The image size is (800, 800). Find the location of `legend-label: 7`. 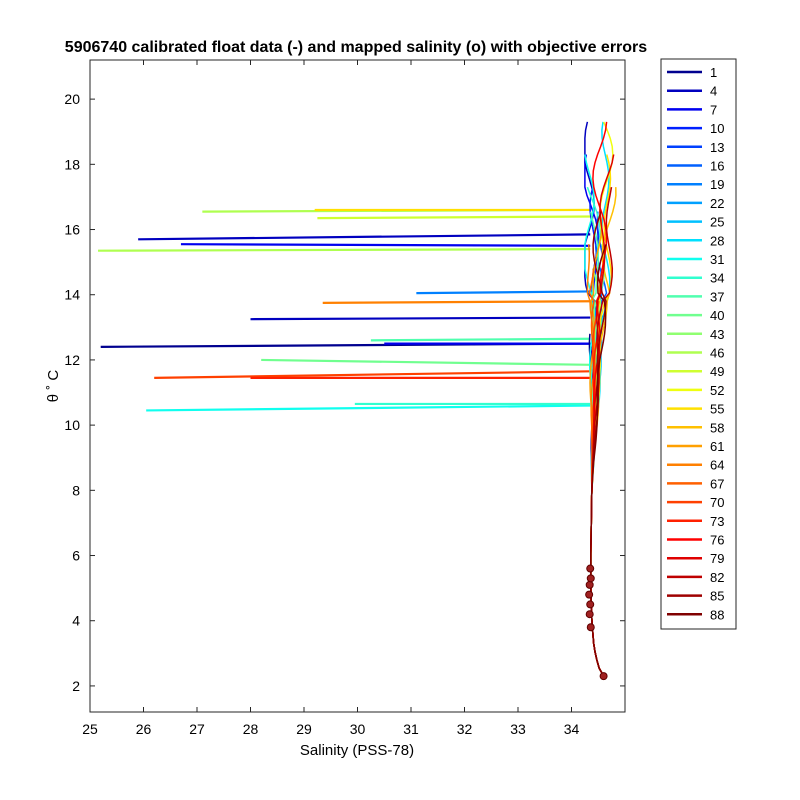

legend-label: 7 is located at coordinates (713, 109).